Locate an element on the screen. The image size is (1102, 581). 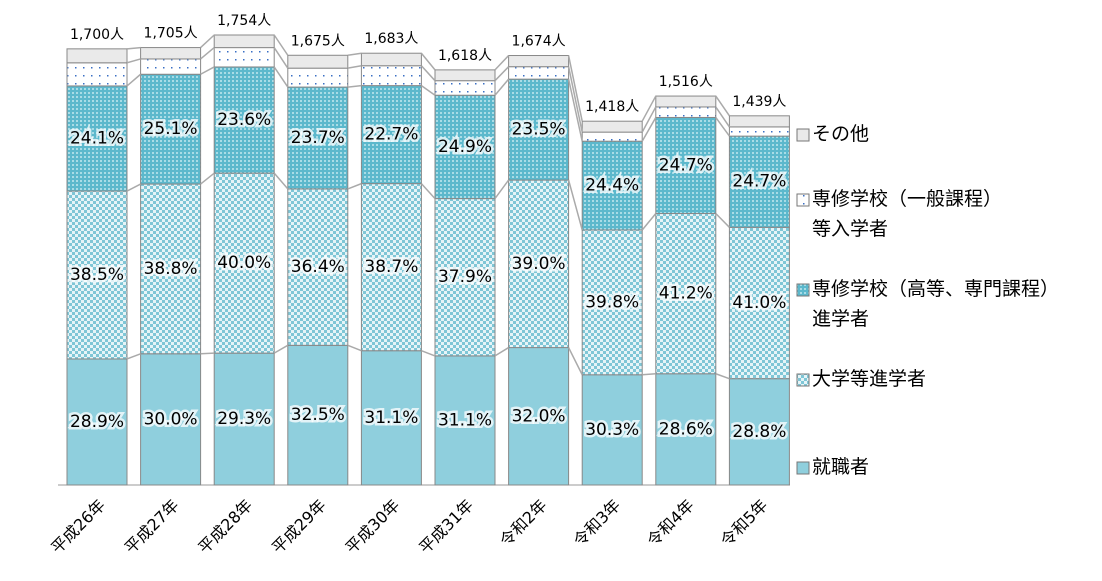
data-label: 24.4% is located at coordinates (612, 186).